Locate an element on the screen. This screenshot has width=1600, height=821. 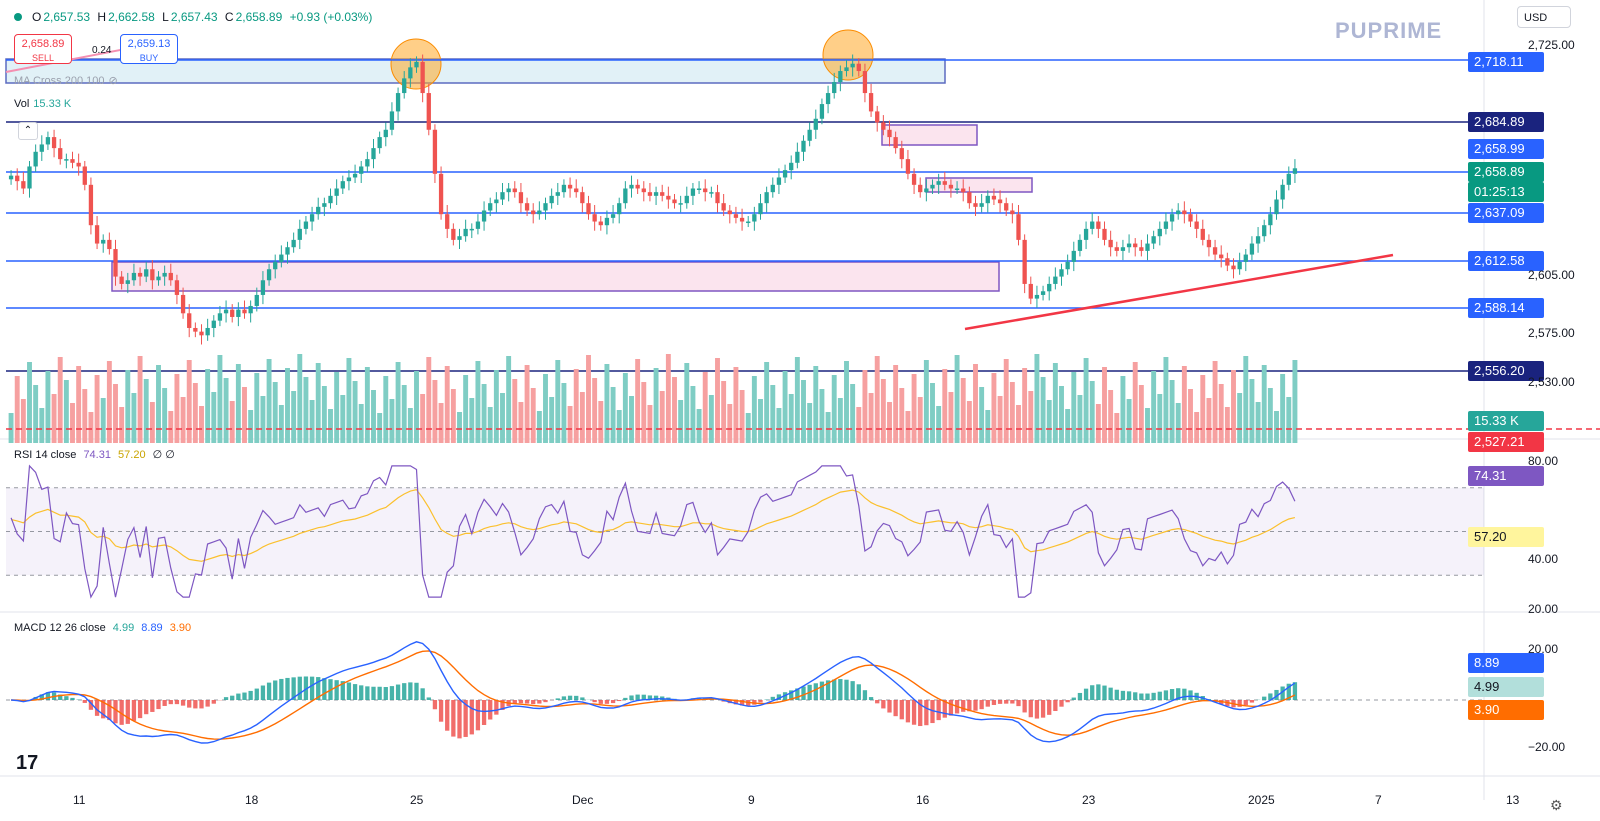
ma-cross-label: MA Cross 200 100 ⊘ is located at coordinates (68, 80).